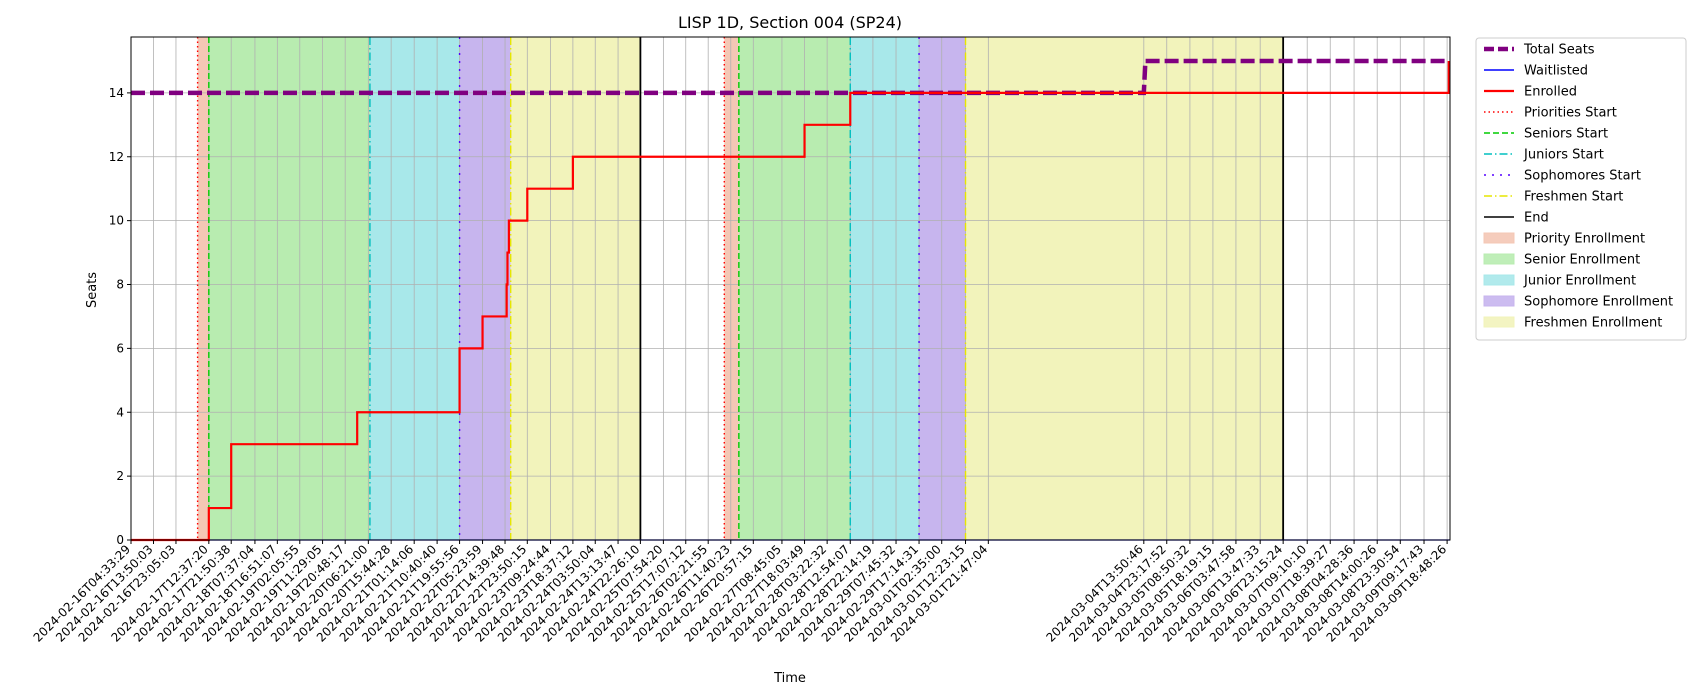  I want to click on legend-swatch-junior-enrollment, so click(1499, 280).